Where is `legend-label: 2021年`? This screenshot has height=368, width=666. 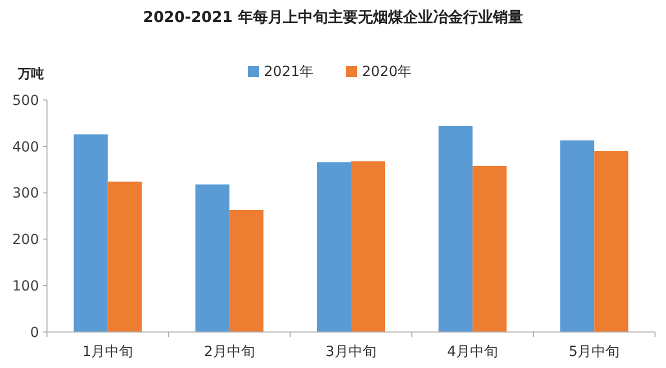 legend-label: 2021年 is located at coordinates (289, 72).